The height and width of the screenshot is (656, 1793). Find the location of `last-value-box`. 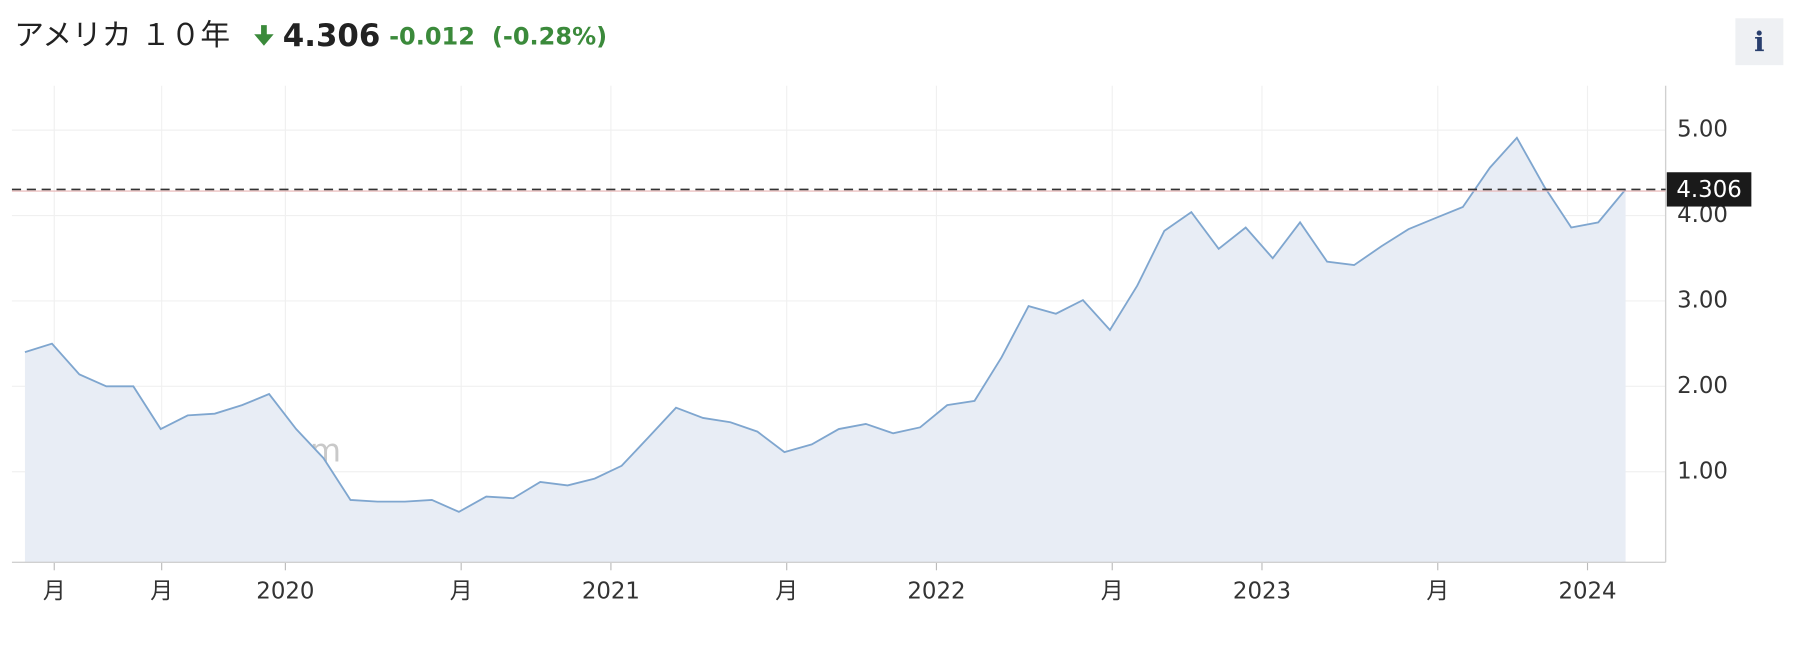

last-value-box is located at coordinates (1709, 189).